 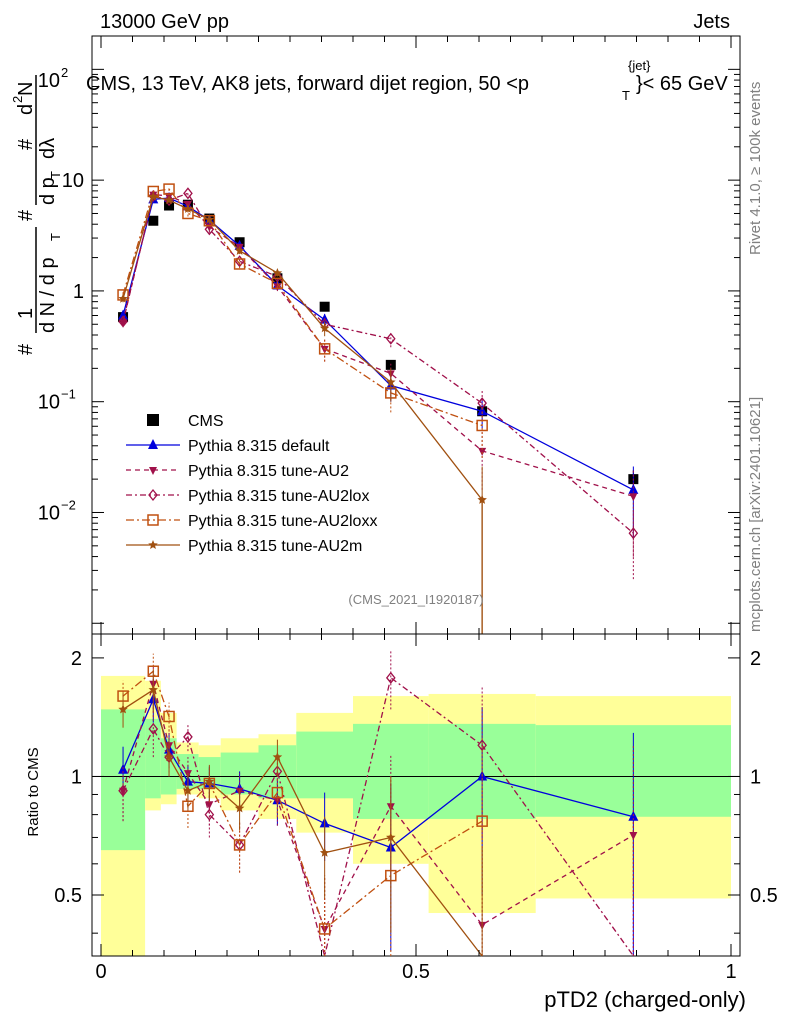 I want to click on ratio-y-tick-label-right: 2, so click(x=755, y=659).